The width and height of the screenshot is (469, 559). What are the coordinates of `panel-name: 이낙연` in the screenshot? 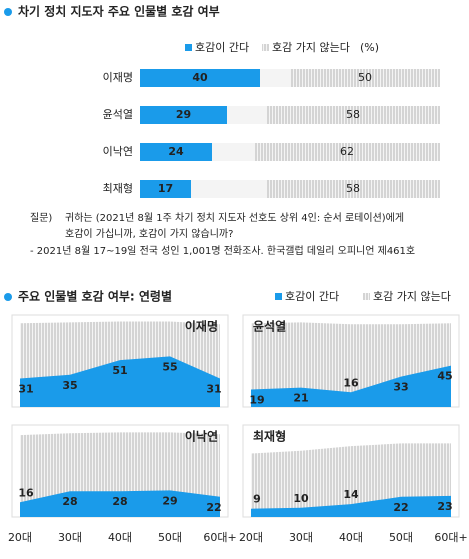 It's located at (201, 436).